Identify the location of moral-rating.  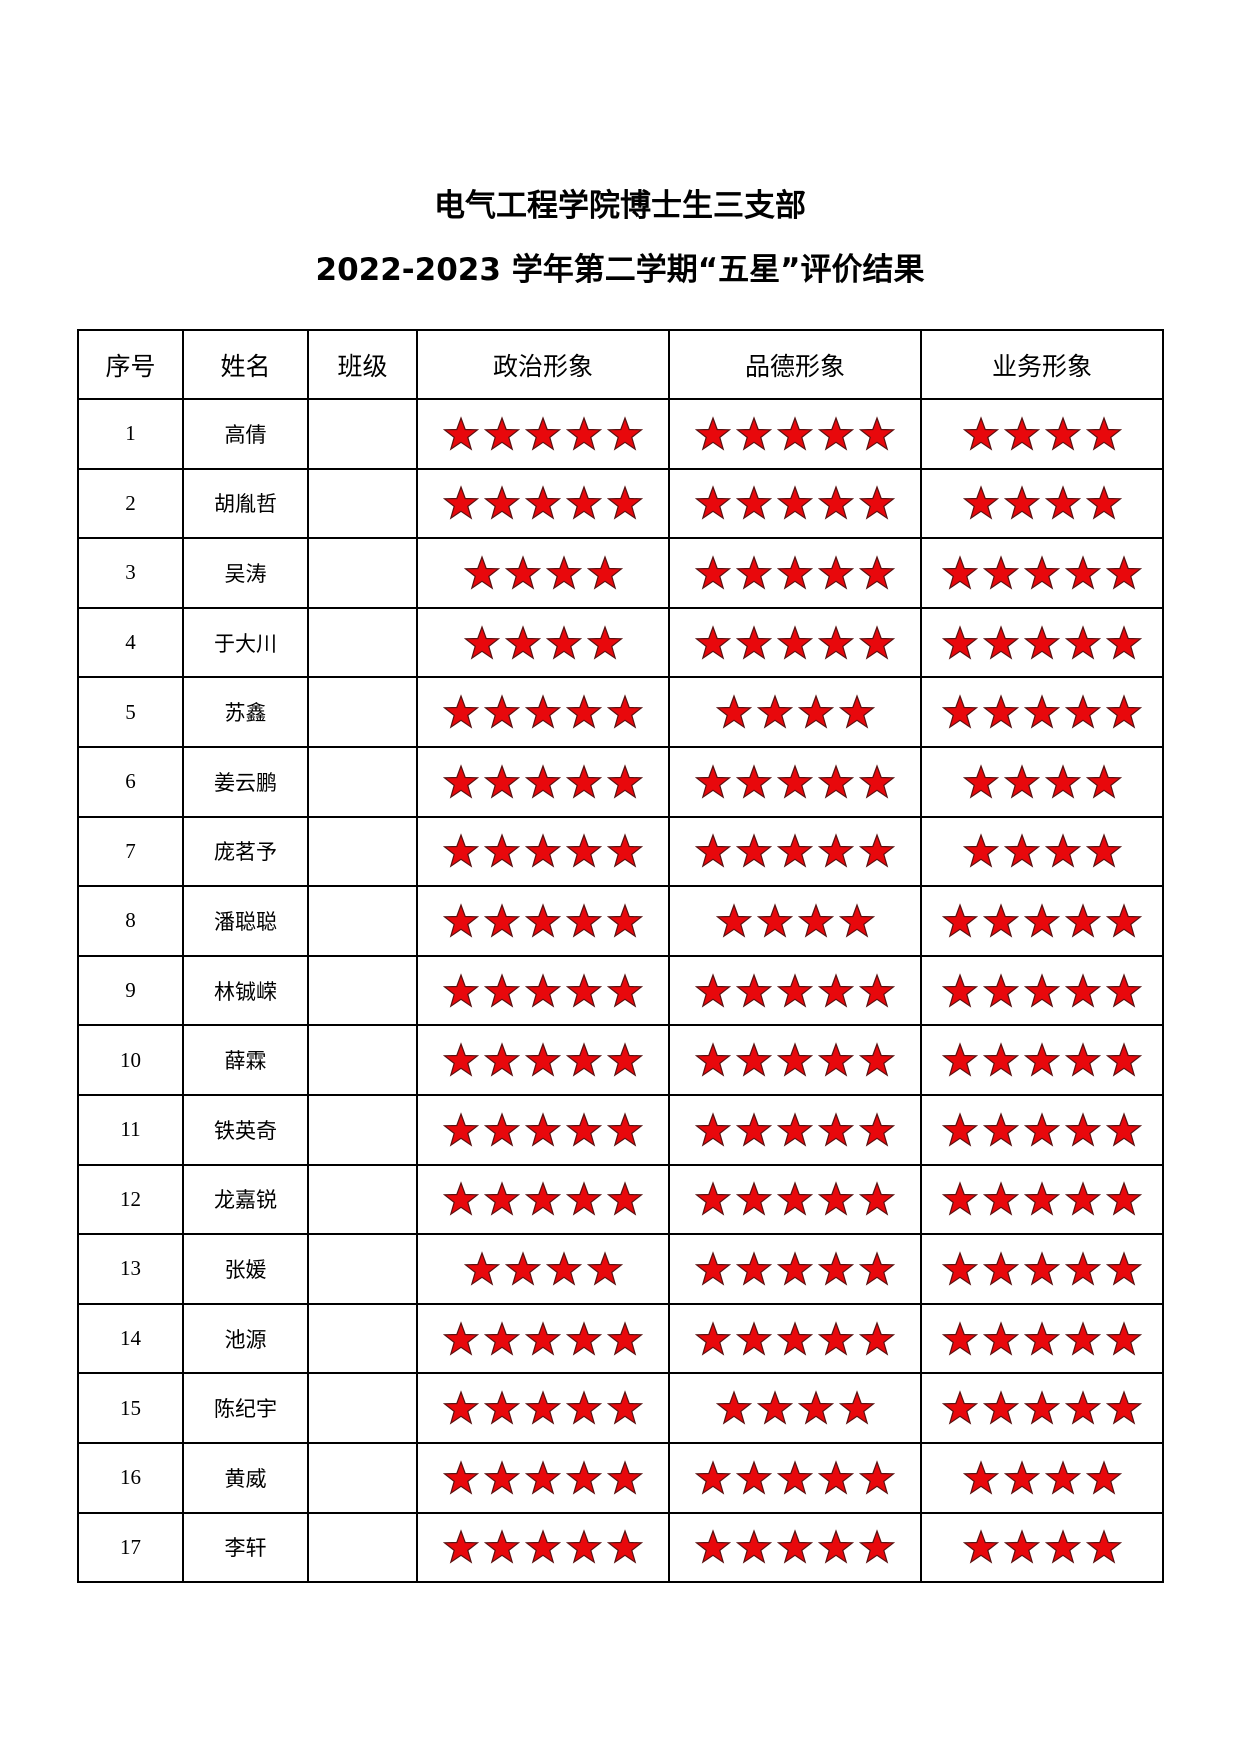
(795, 1199).